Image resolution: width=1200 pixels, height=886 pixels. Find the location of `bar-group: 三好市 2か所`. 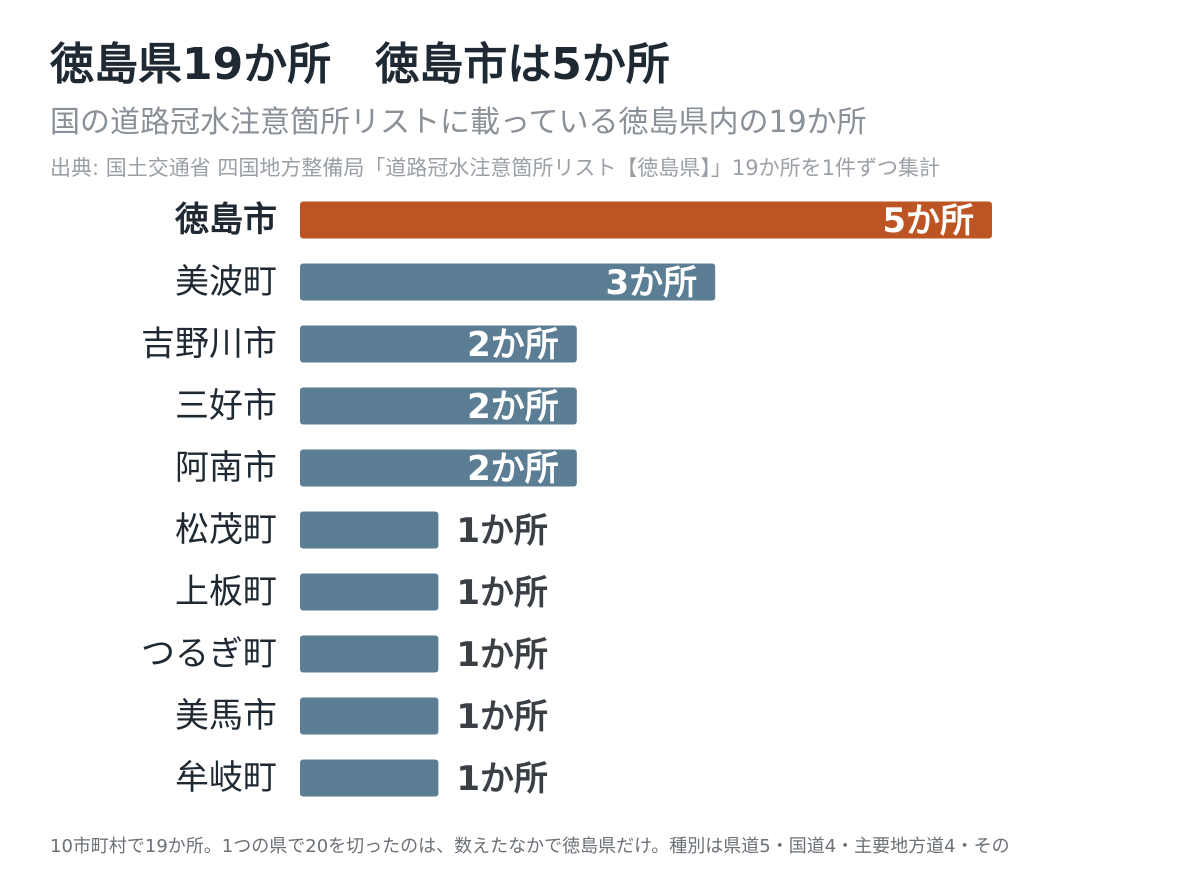

bar-group: 三好市 2か所 is located at coordinates (376, 406).